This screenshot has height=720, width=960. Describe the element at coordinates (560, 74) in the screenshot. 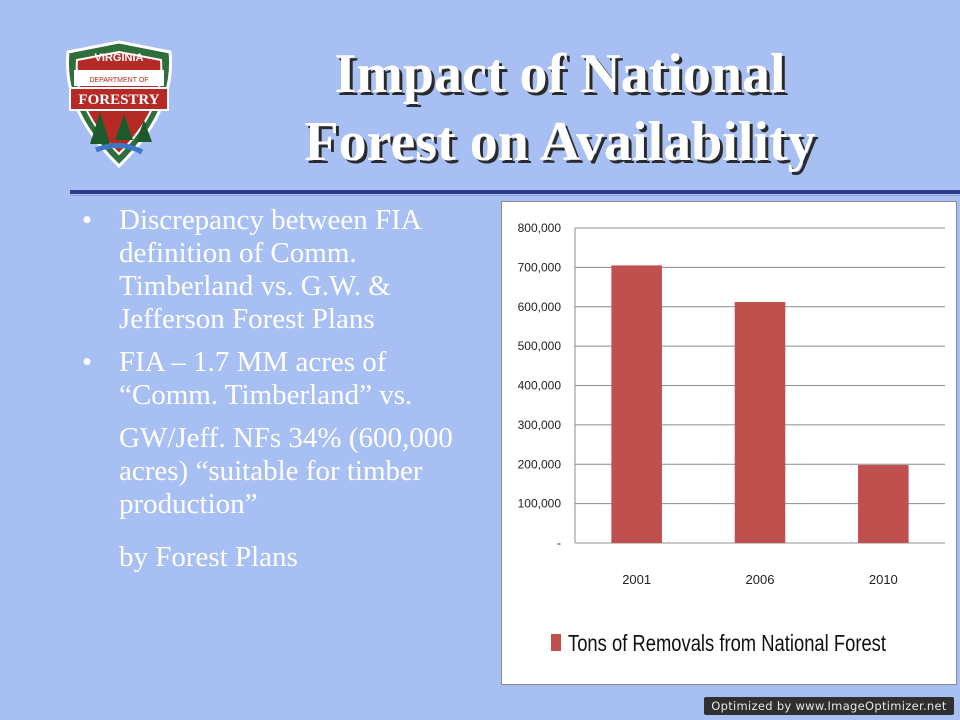

I see `title-line-1: Impact of National` at that location.